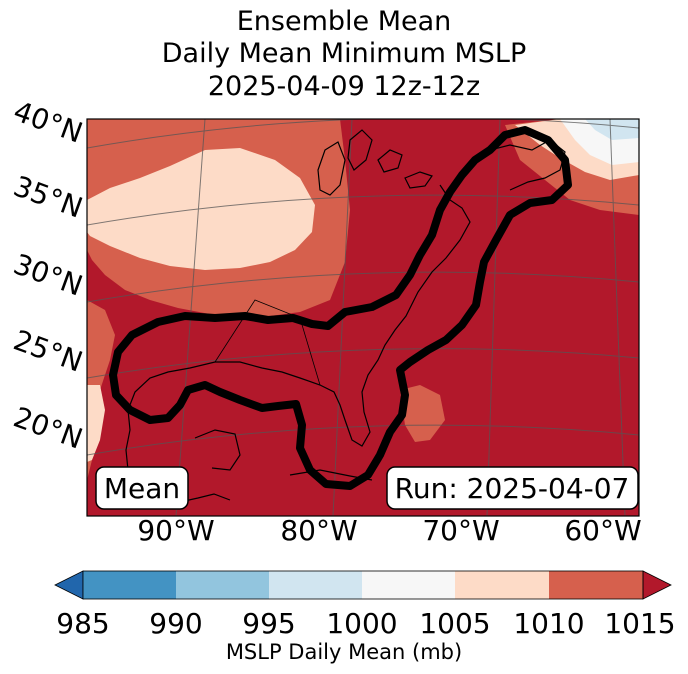 The image size is (688, 674). I want to click on lat-label: 25°N, so click(48, 350).